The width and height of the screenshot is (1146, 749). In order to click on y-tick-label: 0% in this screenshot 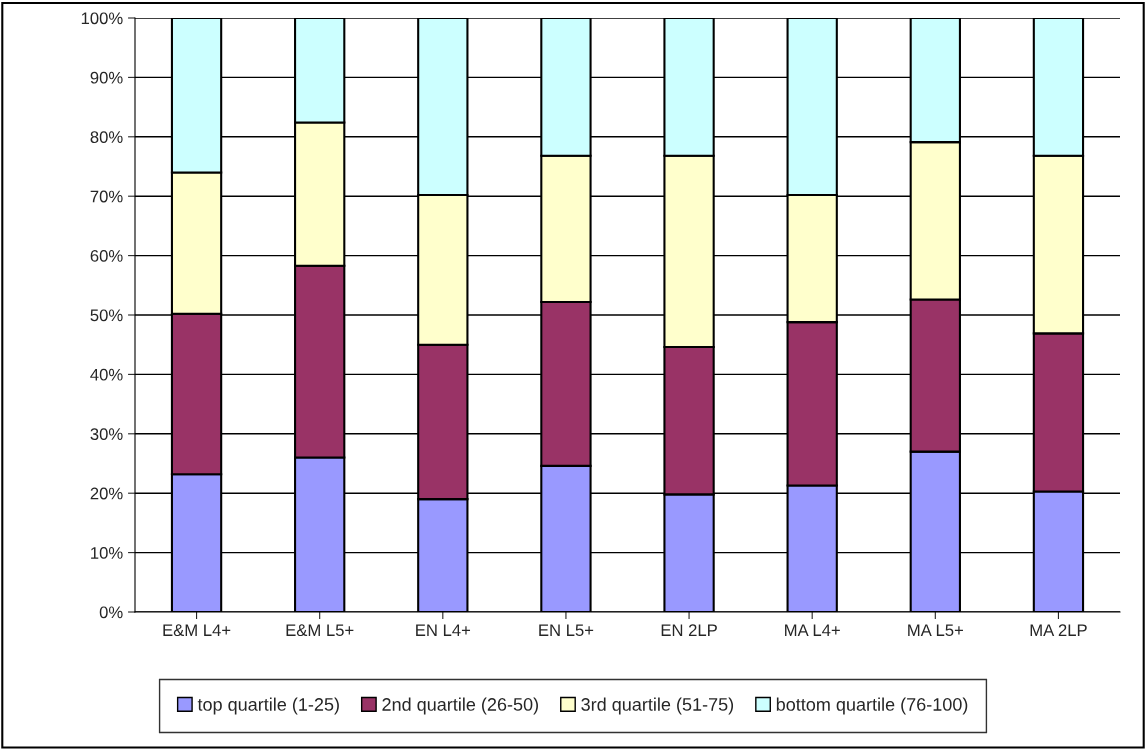, I will do `click(111, 612)`.